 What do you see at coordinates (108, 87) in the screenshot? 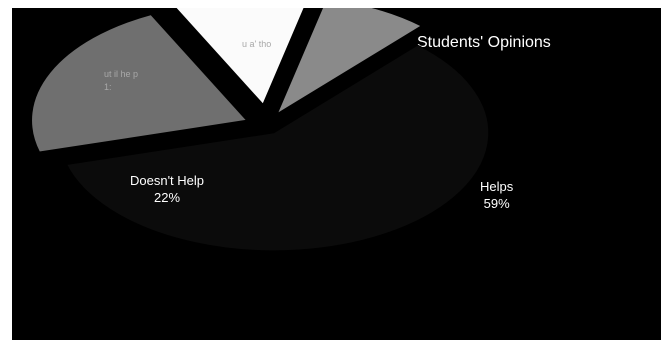
I see `slice-label-faded-left-line-2: 1:` at bounding box center [108, 87].